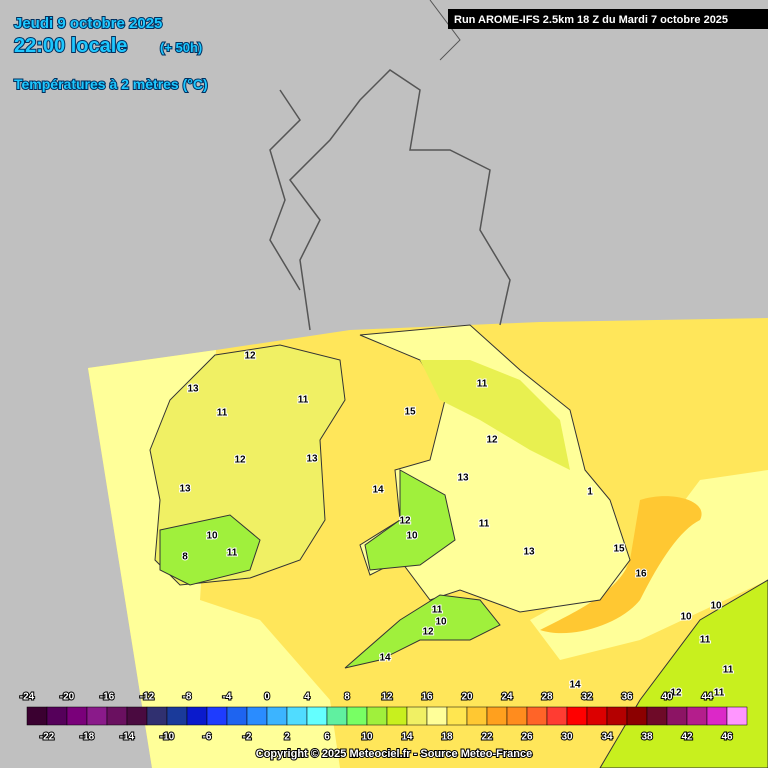  What do you see at coordinates (621, 565) in the screenshot?
I see `warm-band` at bounding box center [621, 565].